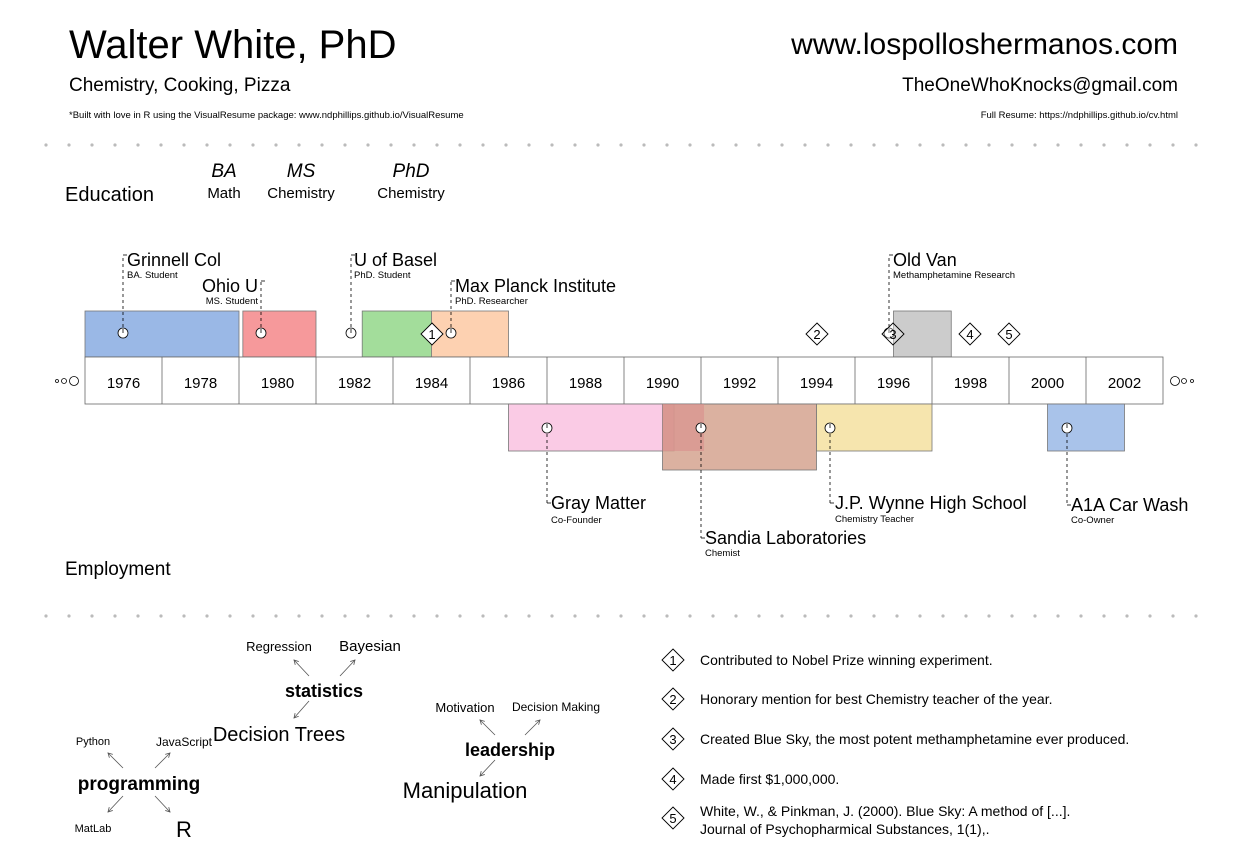  What do you see at coordinates (1175, 381) in the screenshot?
I see `axis-end-dot` at bounding box center [1175, 381].